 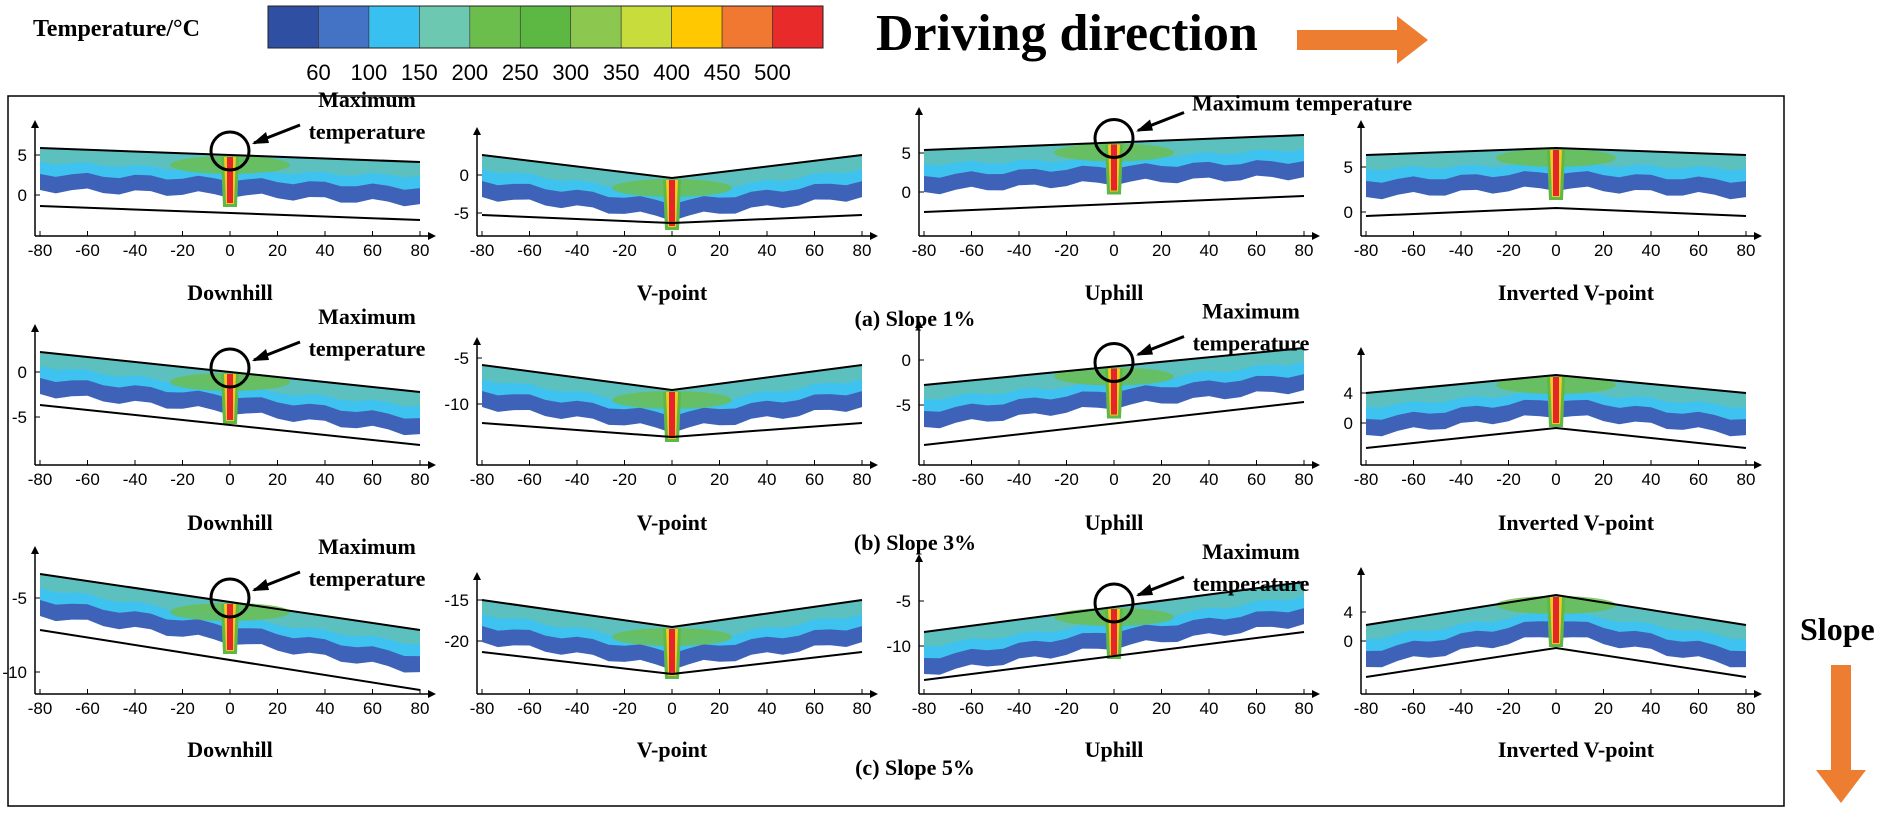 What do you see at coordinates (1576, 292) in the screenshot?
I see `panel-label: Inverted V-point` at bounding box center [1576, 292].